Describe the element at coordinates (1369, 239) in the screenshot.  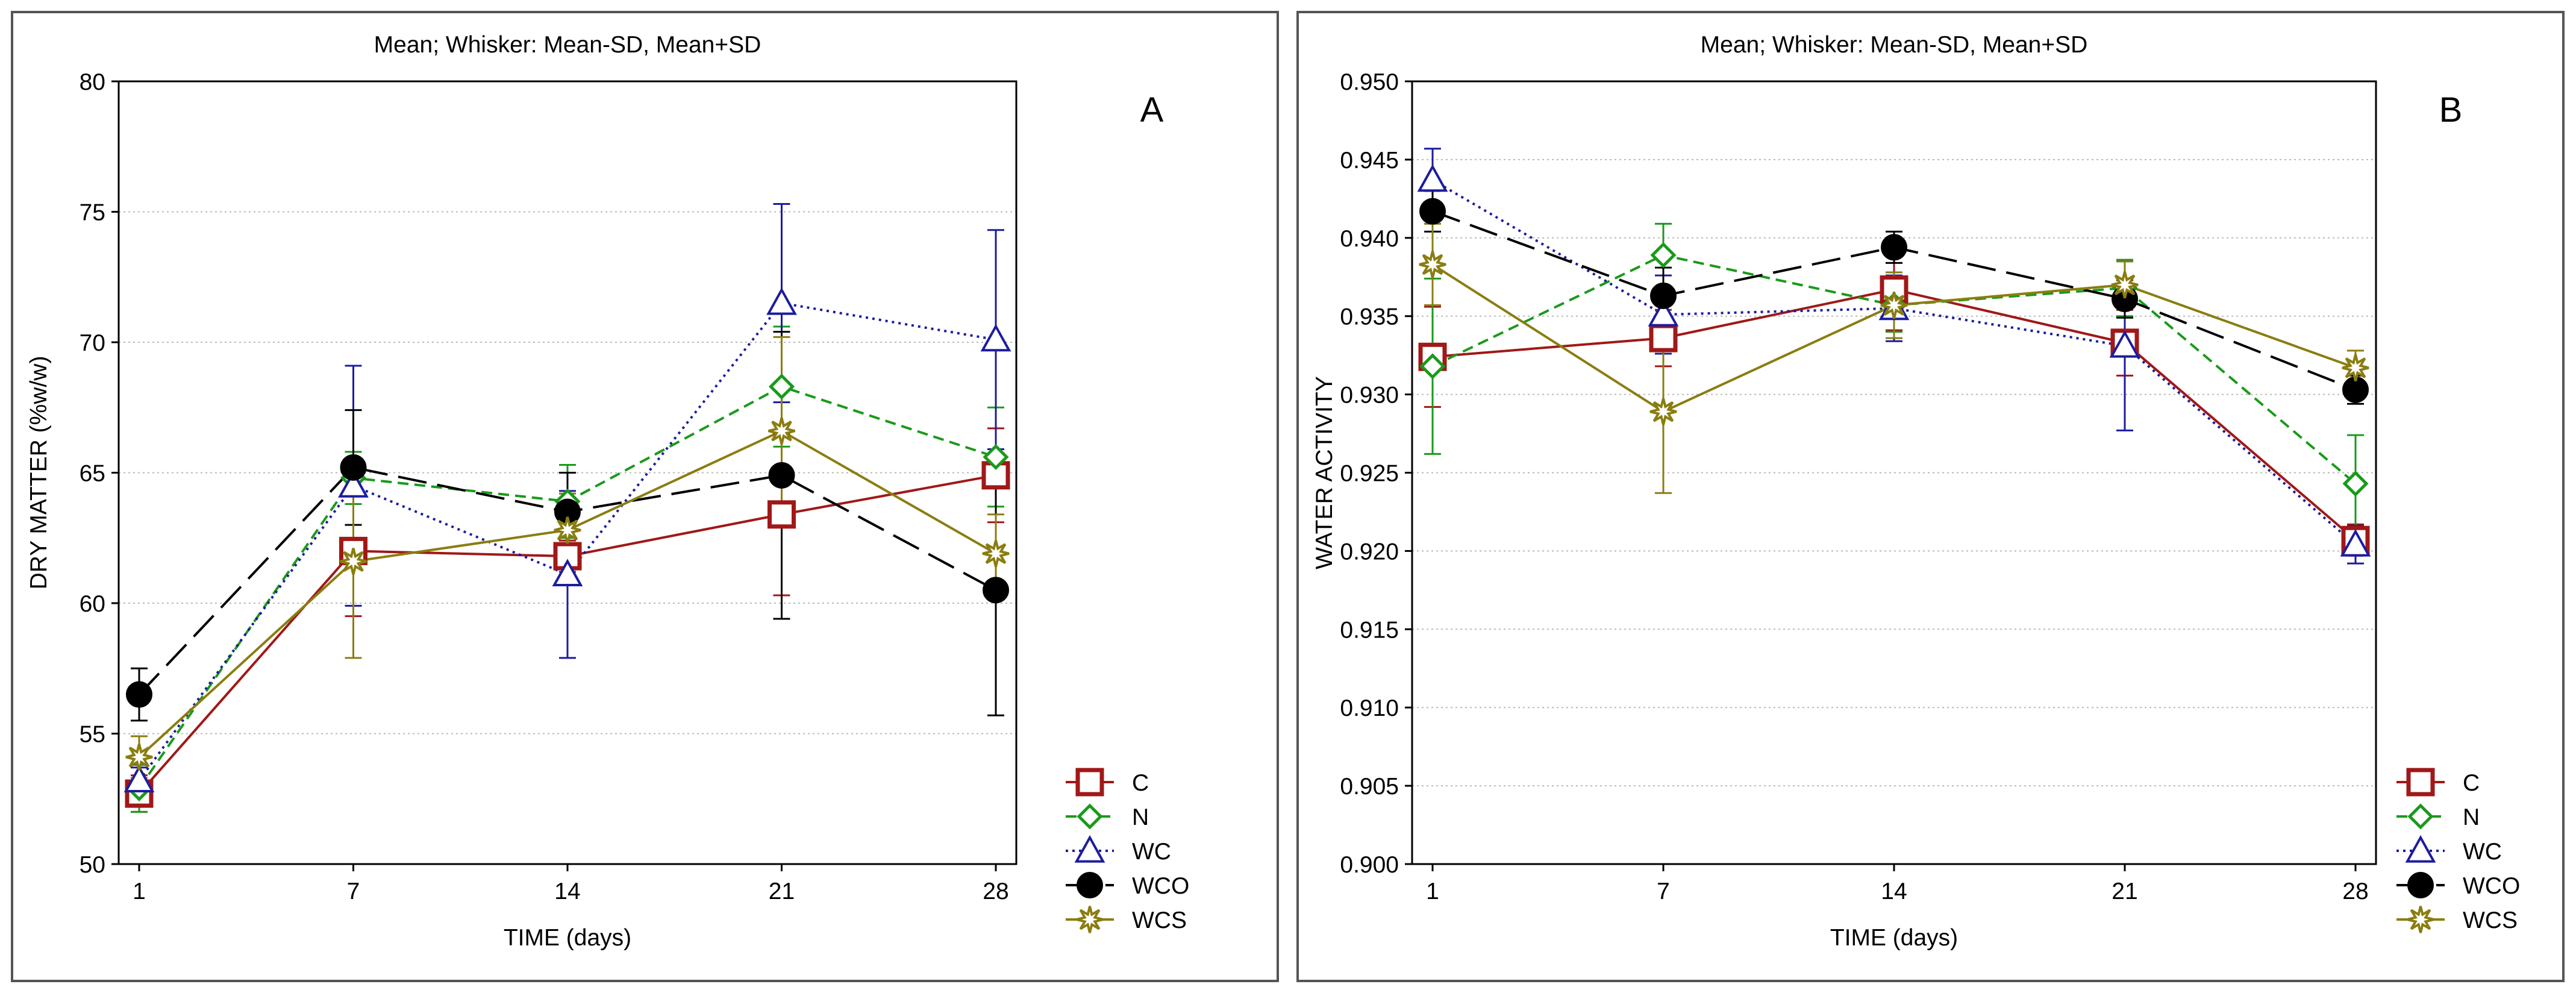
I see `y-tick-label: 0.940` at that location.